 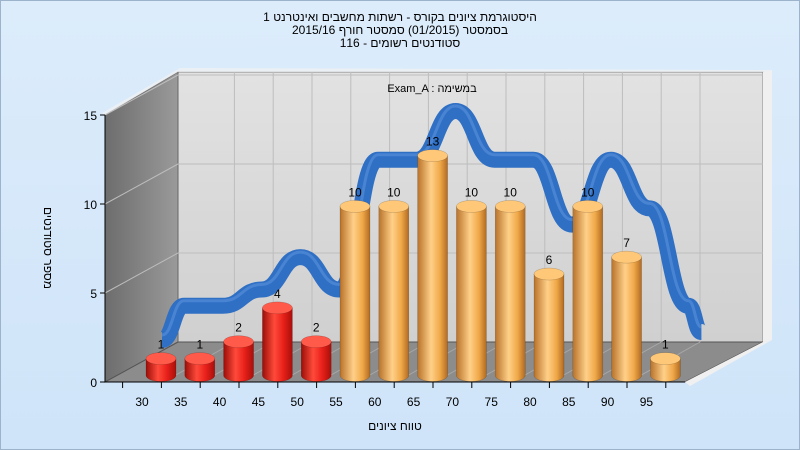 What do you see at coordinates (93, 294) in the screenshot?
I see `y-tick-label: 5` at bounding box center [93, 294].